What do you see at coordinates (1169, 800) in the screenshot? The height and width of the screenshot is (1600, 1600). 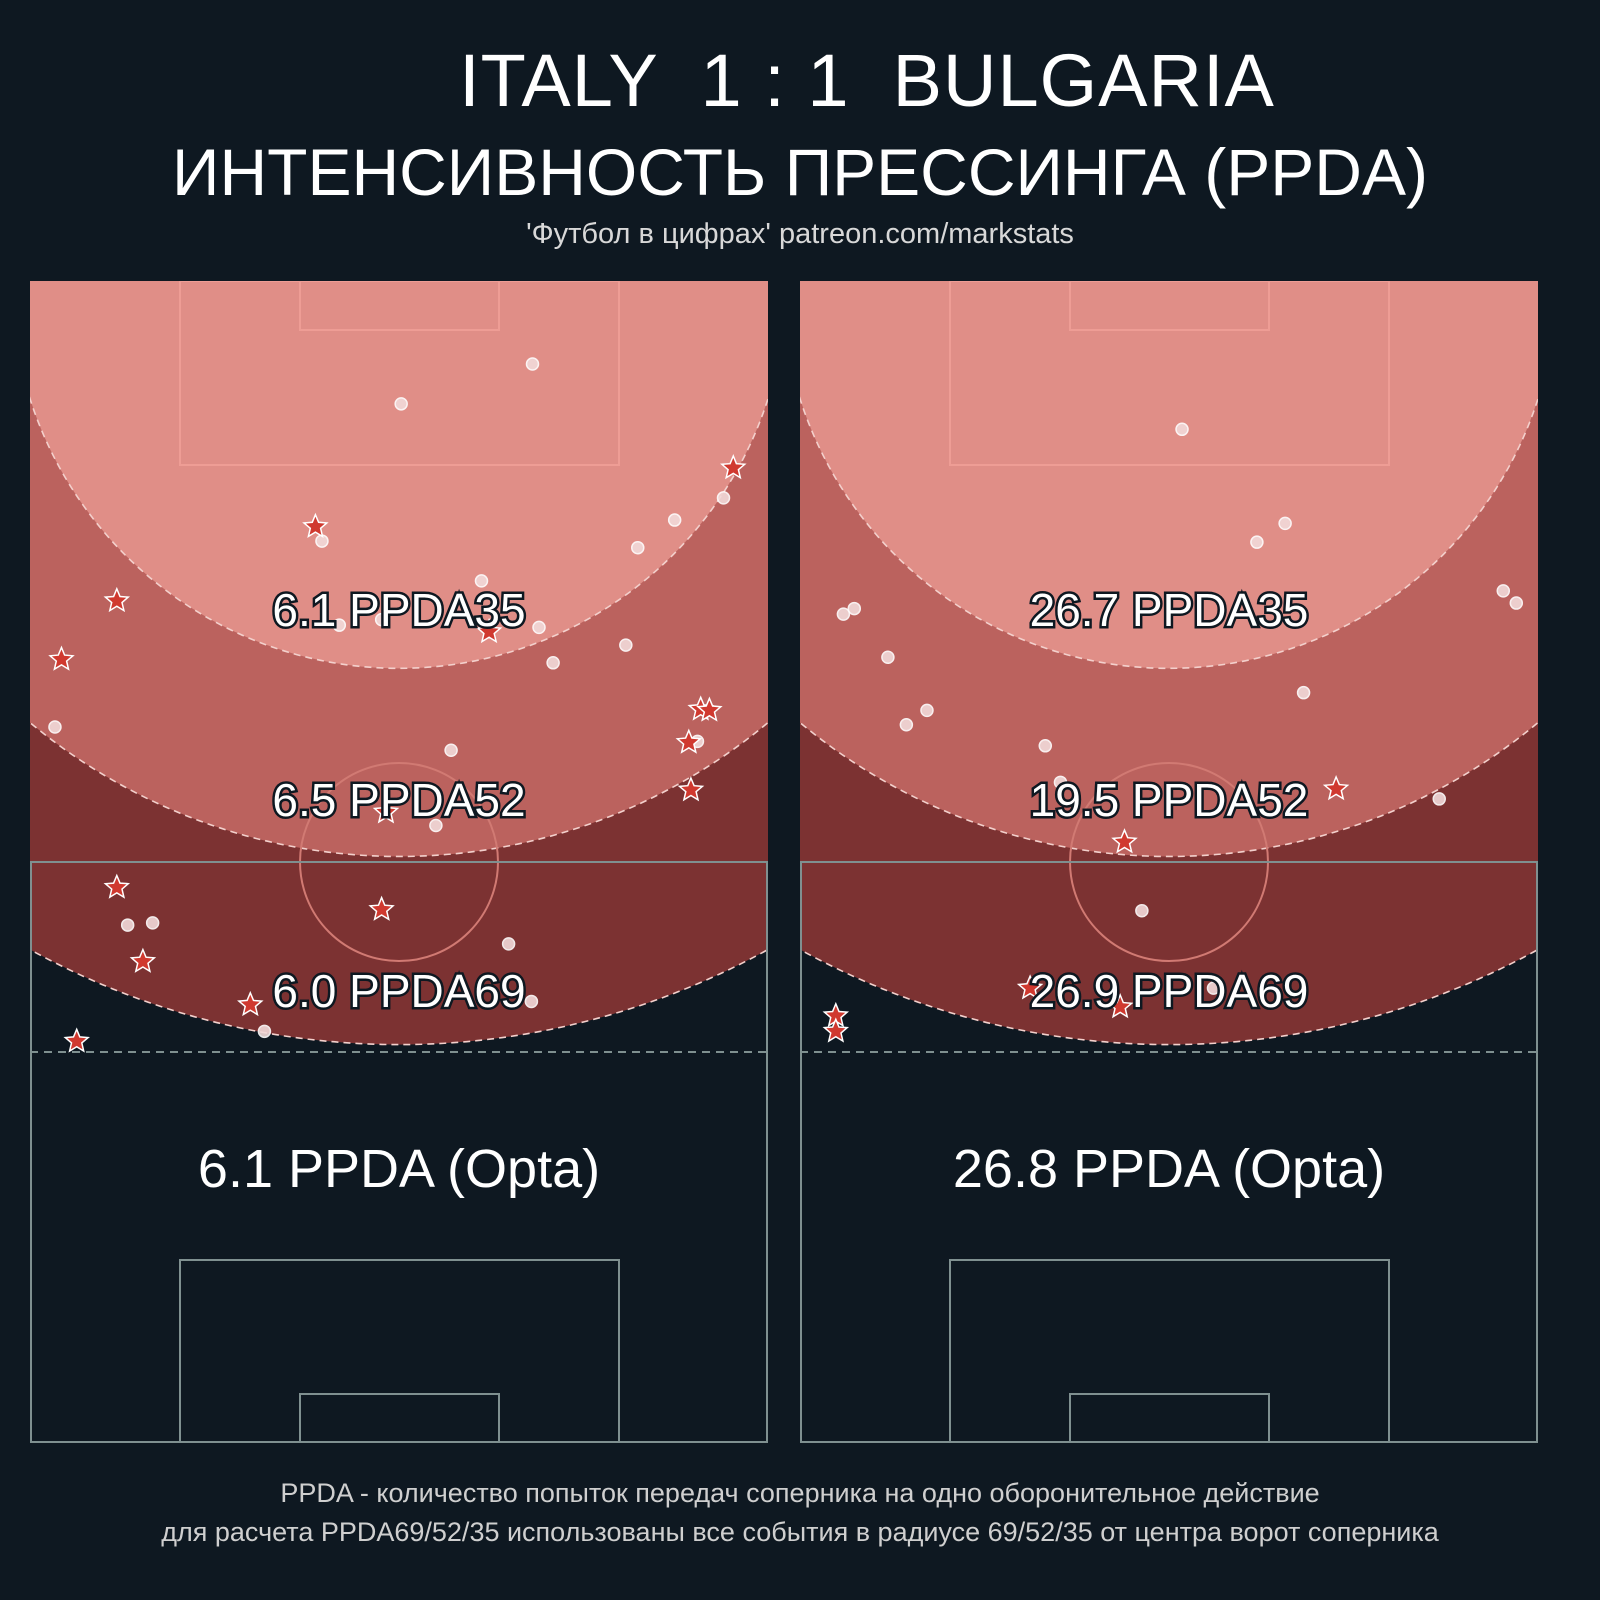 I see `zone-label-52: 19.5 PPDA52` at bounding box center [1169, 800].